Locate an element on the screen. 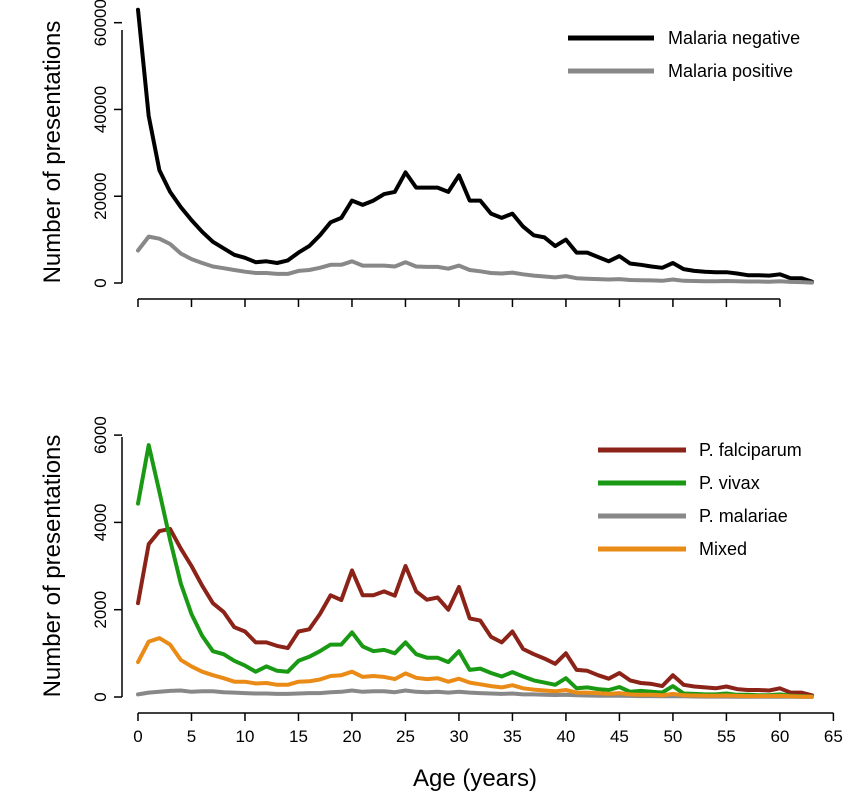 The image size is (861, 800). bottom-x-tick-label: 50 is located at coordinates (672, 736).